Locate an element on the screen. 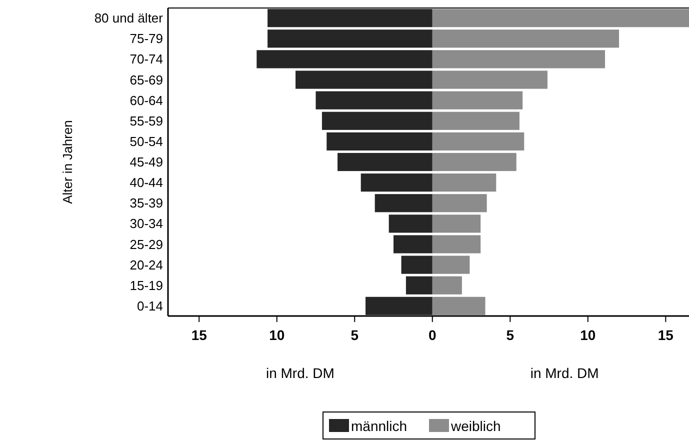  y-tick-label: 25-29 is located at coordinates (146, 244).